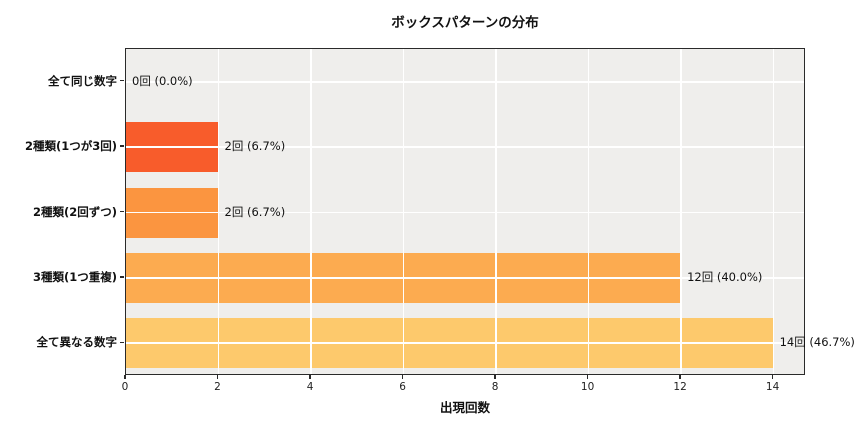 This screenshot has height=432, width=864. What do you see at coordinates (217, 387) in the screenshot?
I see `x-tick-label: 2` at bounding box center [217, 387].